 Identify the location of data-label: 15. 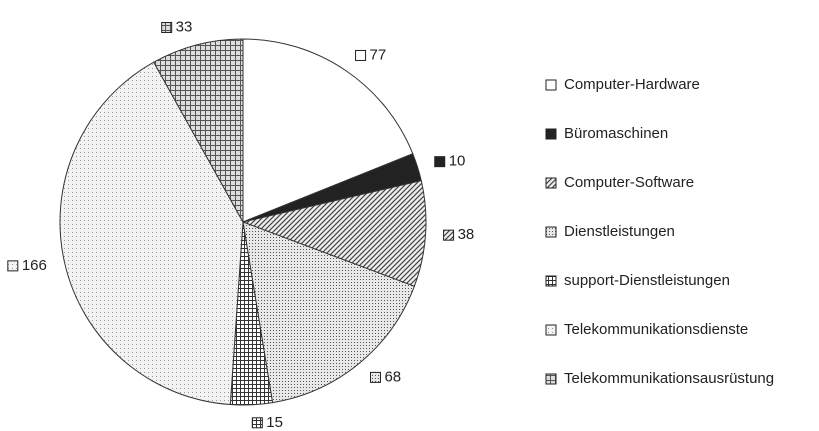
(274, 422).